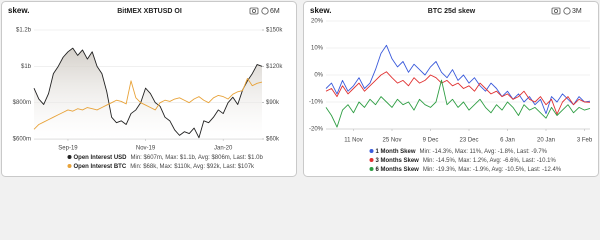  I want to click on x-tick-label: Jan-20, so click(223, 149).